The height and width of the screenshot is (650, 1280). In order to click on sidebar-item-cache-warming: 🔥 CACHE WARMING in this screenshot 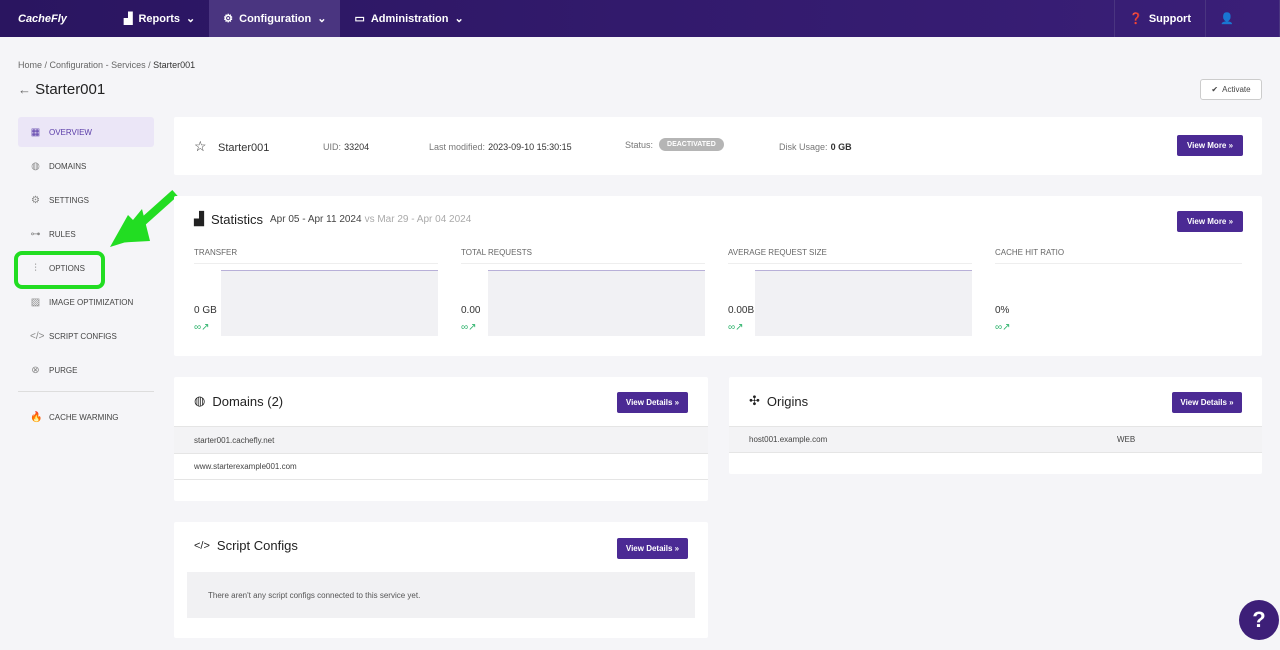, I will do `click(86, 417)`.